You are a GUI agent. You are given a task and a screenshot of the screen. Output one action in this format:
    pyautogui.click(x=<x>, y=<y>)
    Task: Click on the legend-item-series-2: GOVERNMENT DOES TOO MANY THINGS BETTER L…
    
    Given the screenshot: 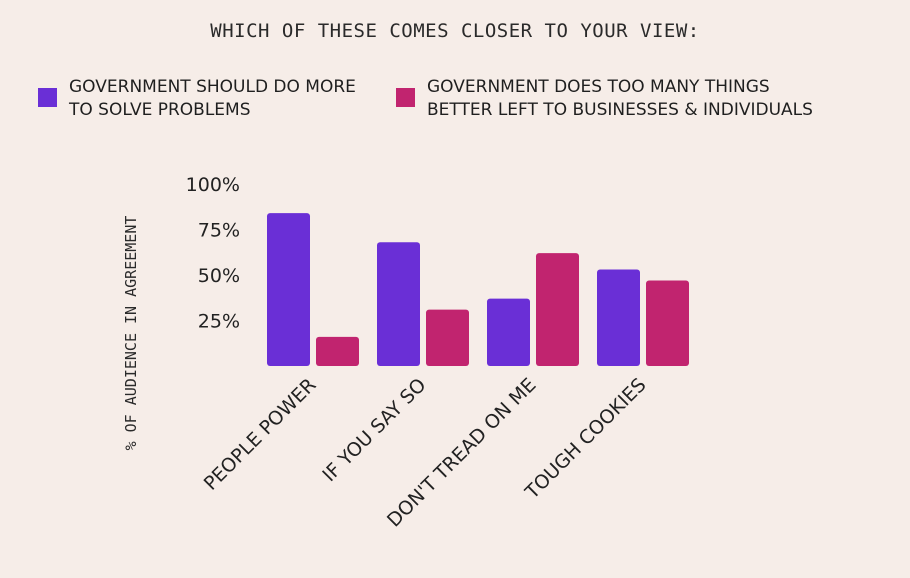 What is the action you would take?
    pyautogui.click(x=604, y=99)
    